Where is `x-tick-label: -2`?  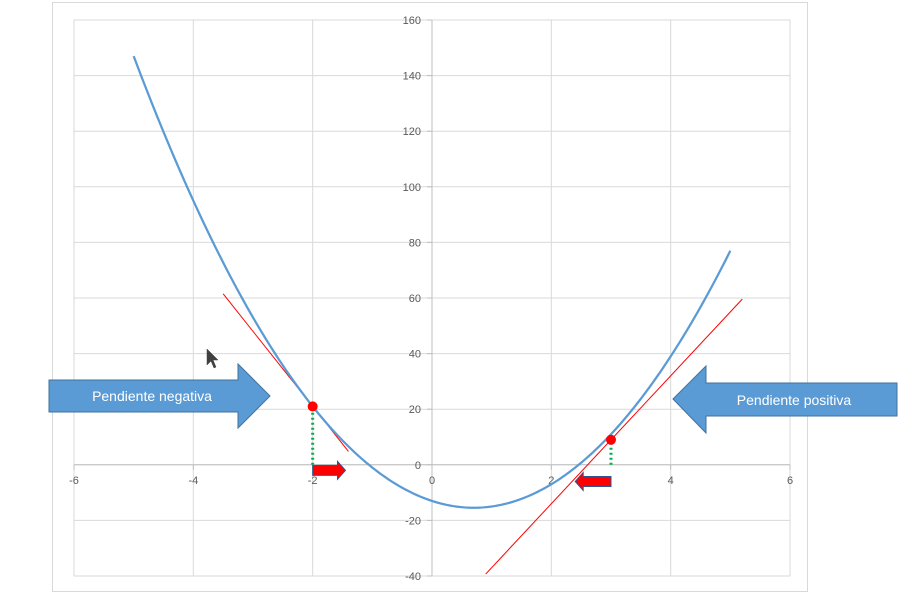 x-tick-label: -2 is located at coordinates (313, 481).